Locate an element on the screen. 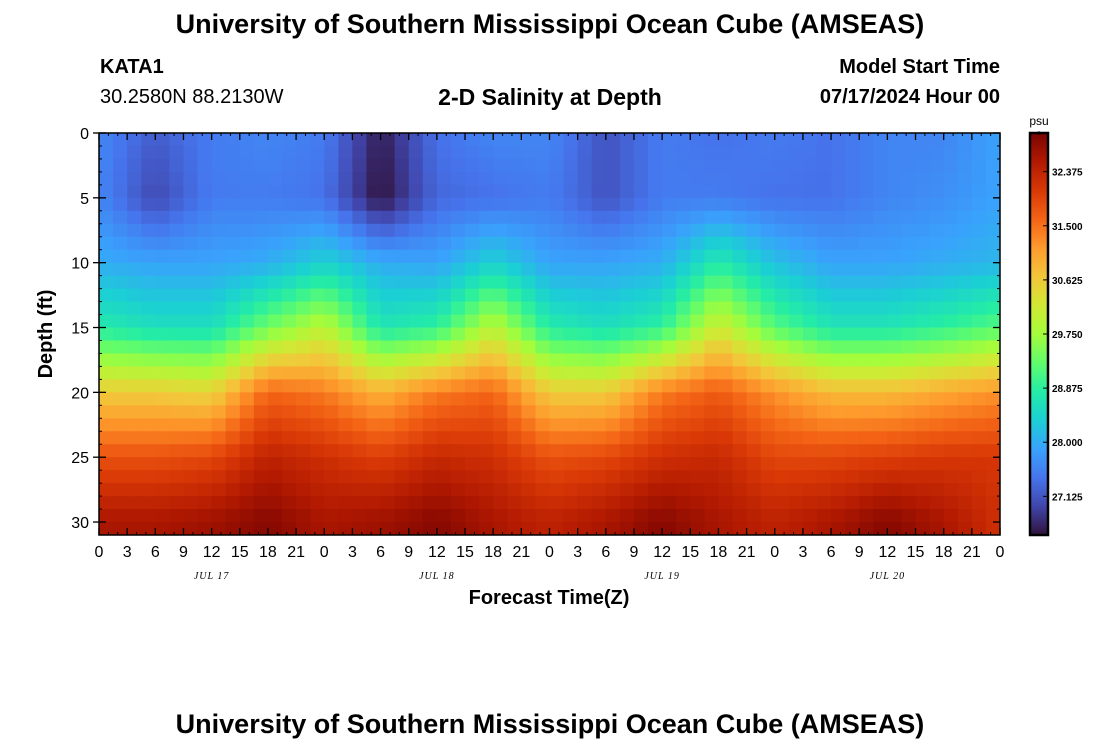 This screenshot has width=1100, height=750. x-tick-label: 21 is located at coordinates (972, 552).